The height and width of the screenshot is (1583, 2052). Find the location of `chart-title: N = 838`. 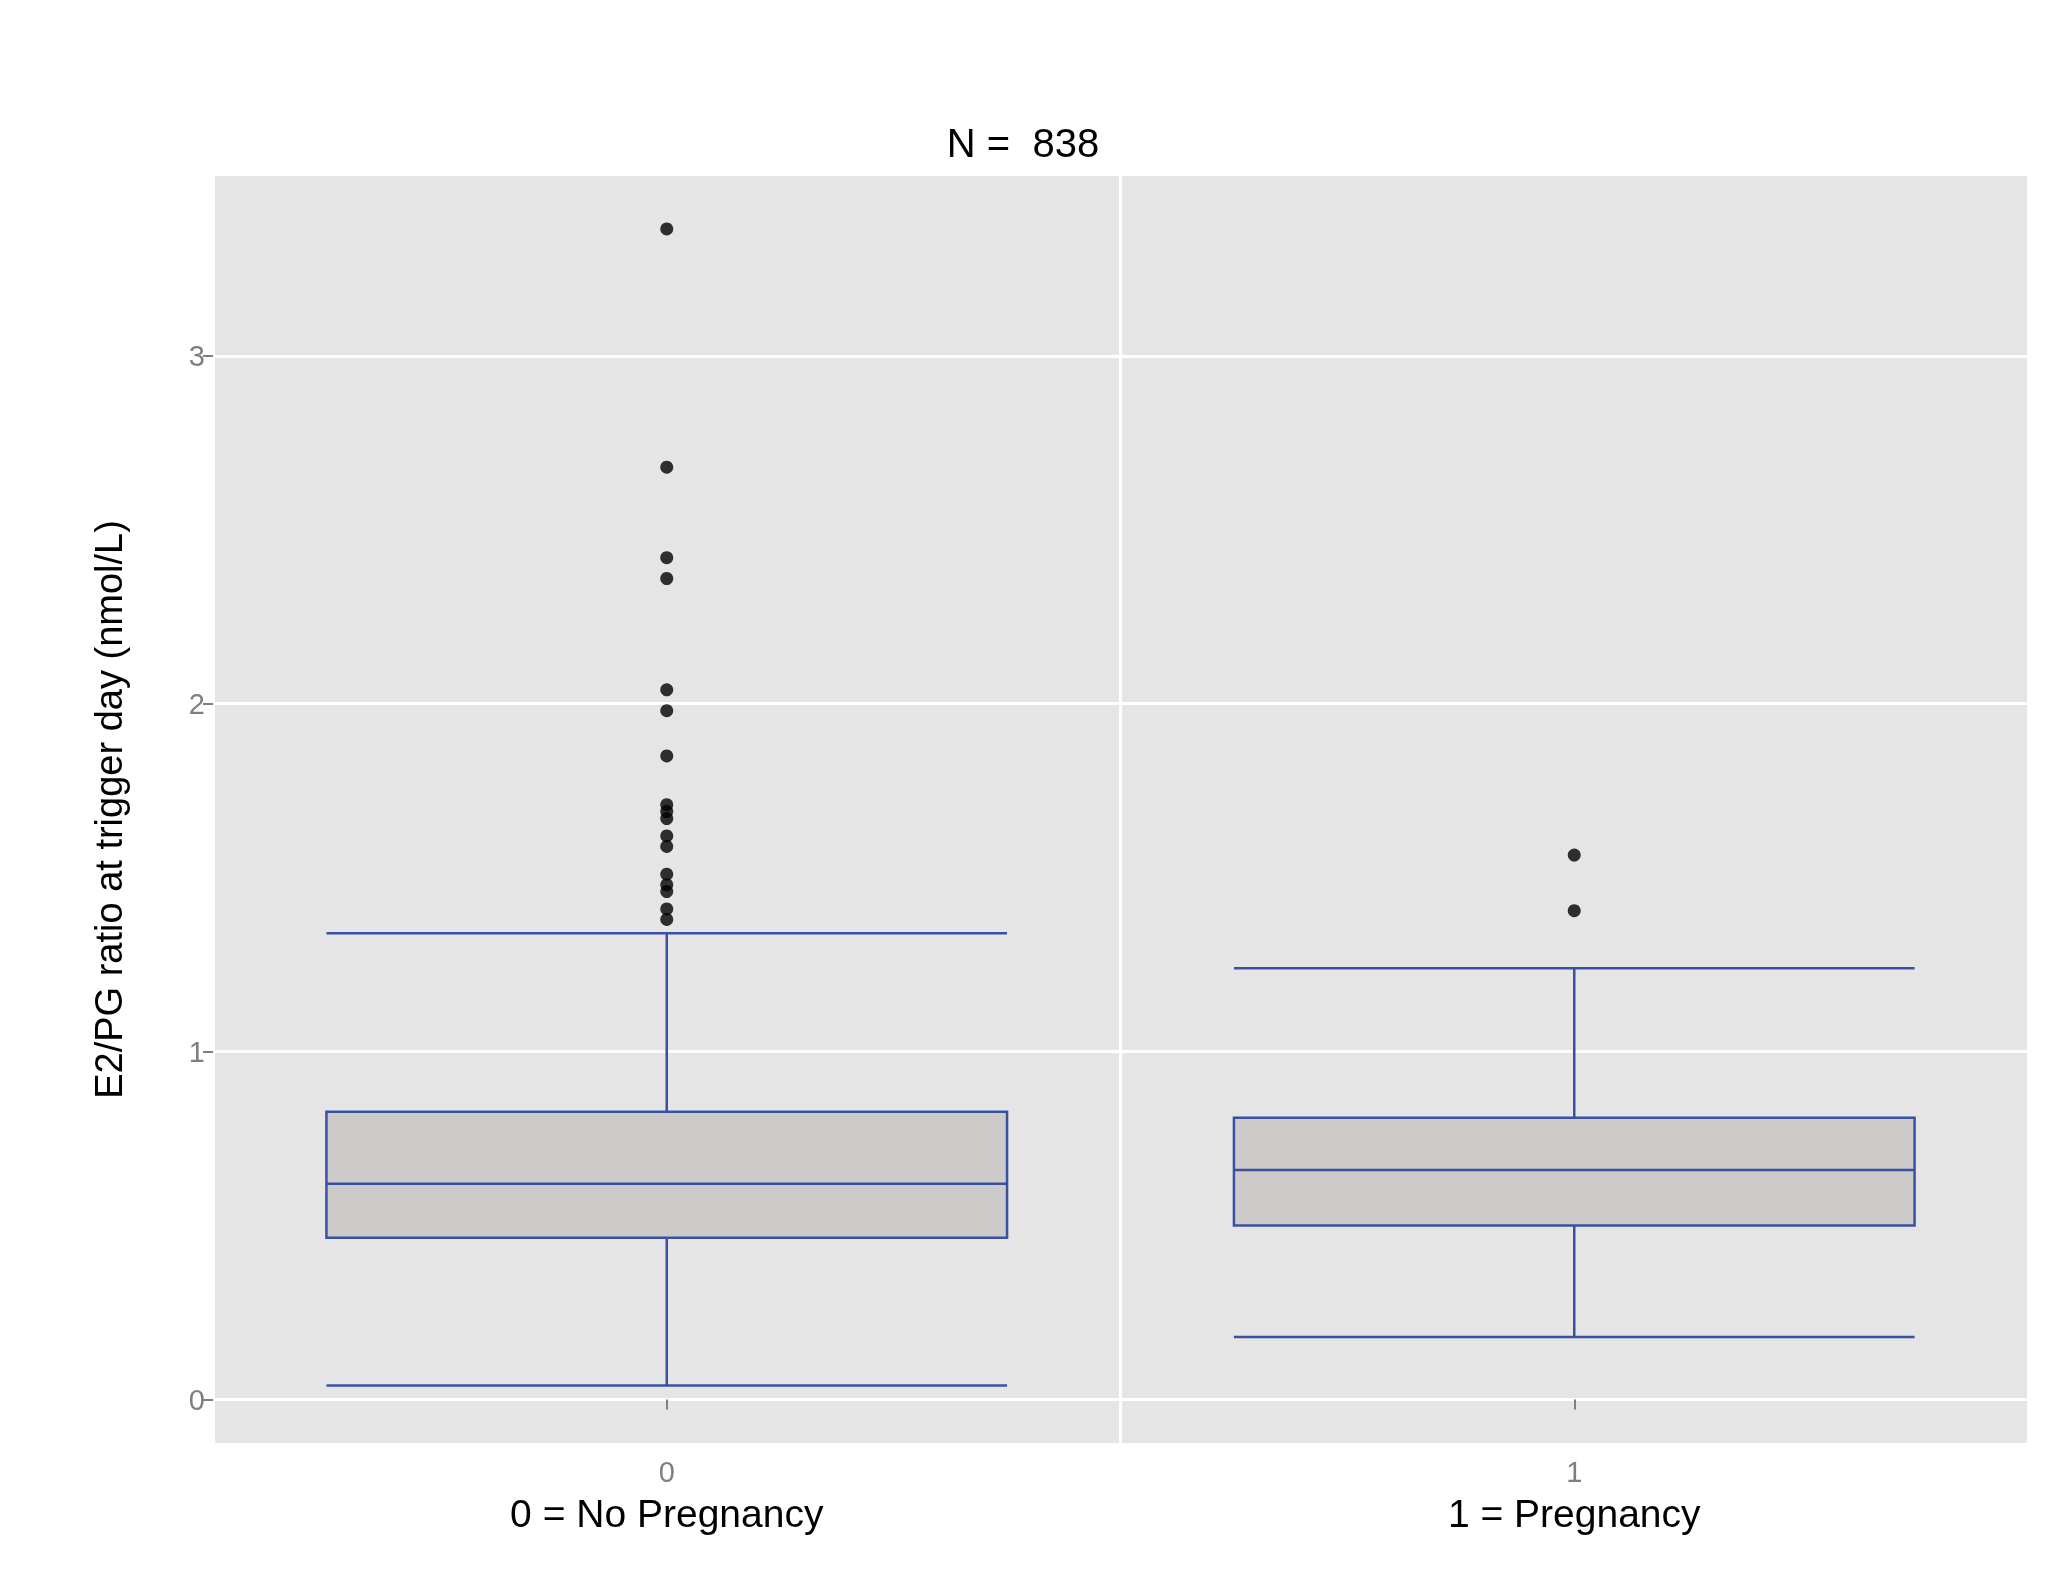

chart-title: N = 838 is located at coordinates (1023, 143).